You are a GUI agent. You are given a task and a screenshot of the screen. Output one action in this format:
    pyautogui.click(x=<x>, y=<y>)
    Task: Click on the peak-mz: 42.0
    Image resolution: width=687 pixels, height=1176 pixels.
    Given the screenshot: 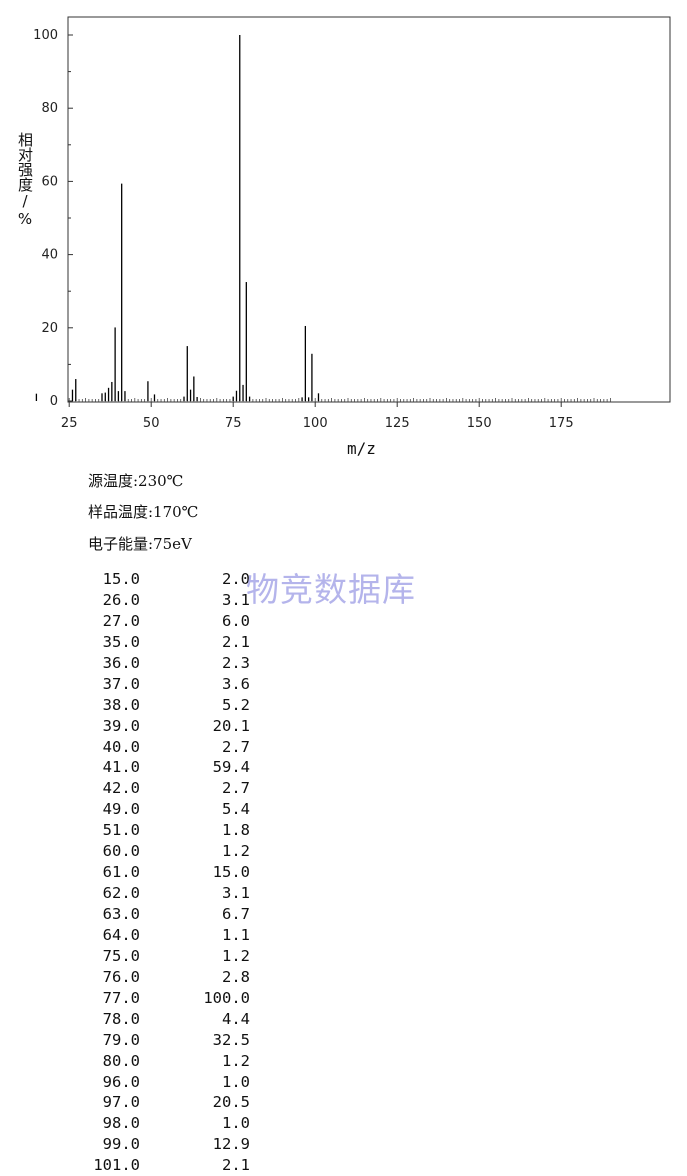 What is the action you would take?
    pyautogui.click(x=121, y=788)
    